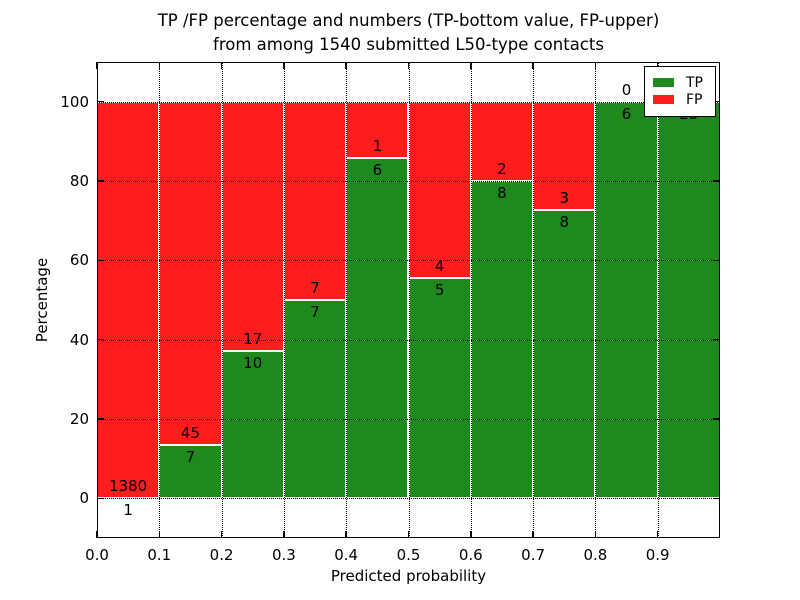 The image size is (800, 600). I want to click on bar-count-label-fp: 45, so click(190, 432).